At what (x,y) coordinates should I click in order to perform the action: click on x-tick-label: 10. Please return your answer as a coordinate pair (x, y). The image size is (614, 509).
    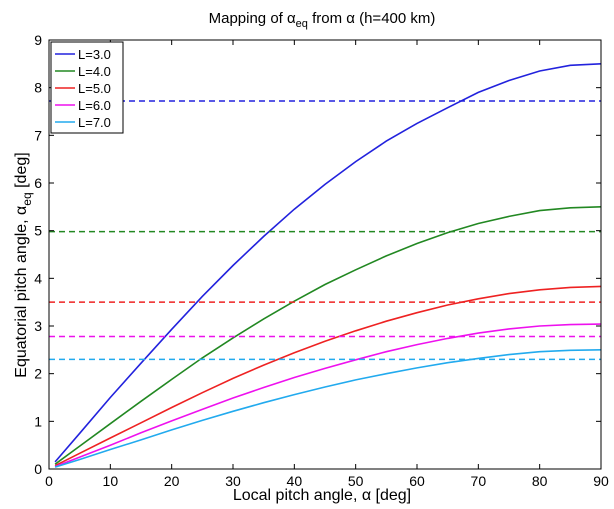
    Looking at the image, I should click on (111, 481).